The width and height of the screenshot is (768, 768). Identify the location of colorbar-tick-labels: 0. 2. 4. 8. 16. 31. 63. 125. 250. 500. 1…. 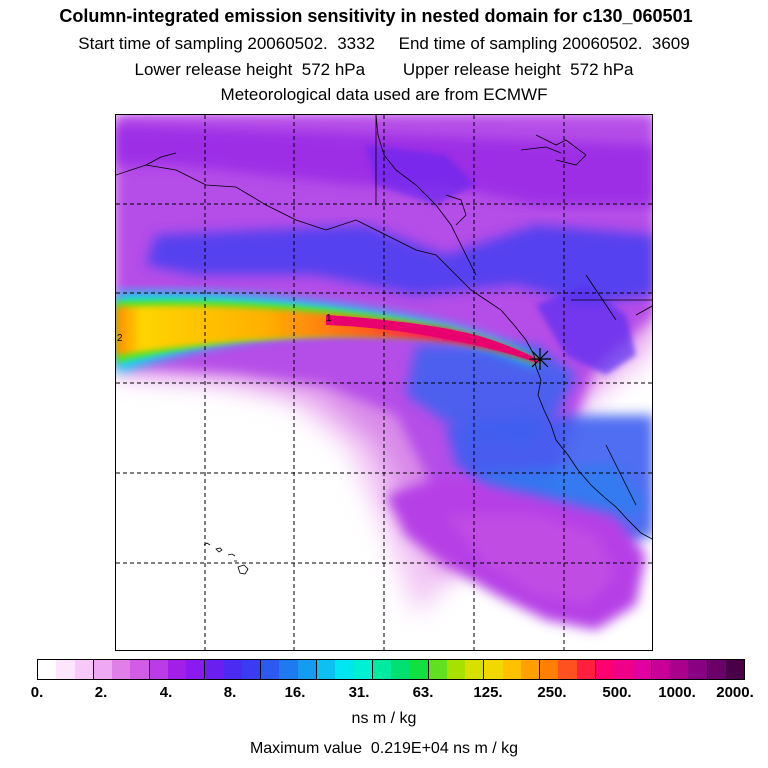
(384, 694).